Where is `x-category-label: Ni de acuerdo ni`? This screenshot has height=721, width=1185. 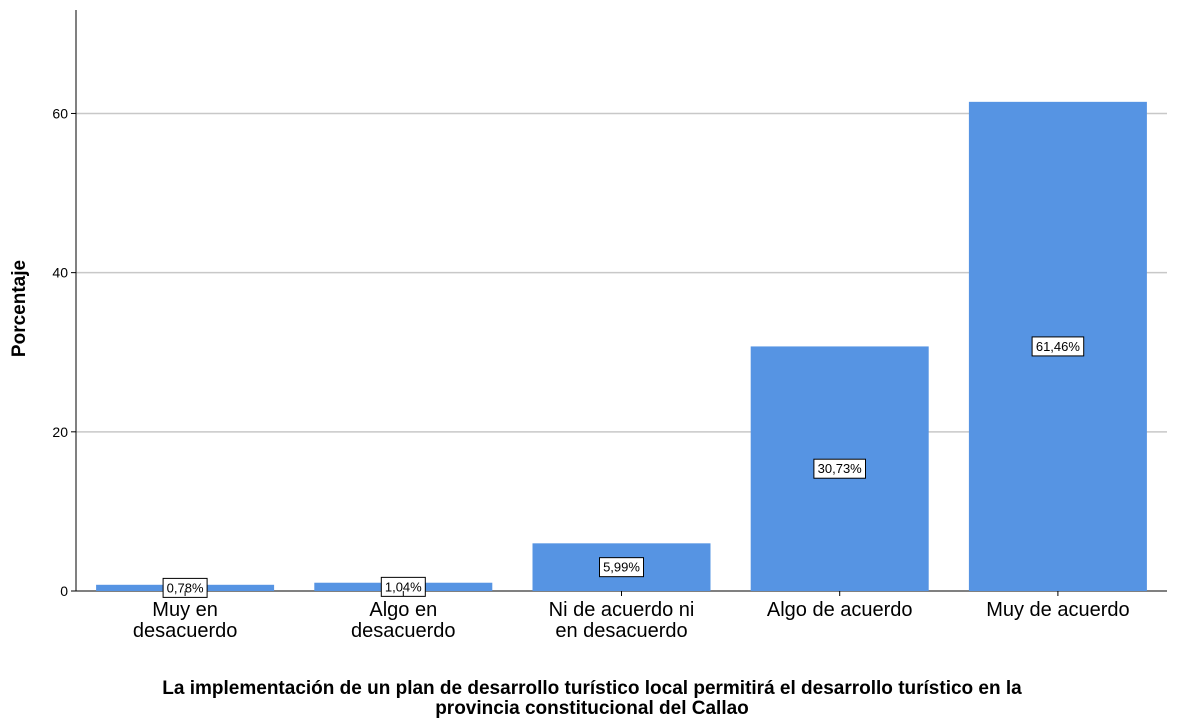 x-category-label: Ni de acuerdo ni is located at coordinates (622, 610).